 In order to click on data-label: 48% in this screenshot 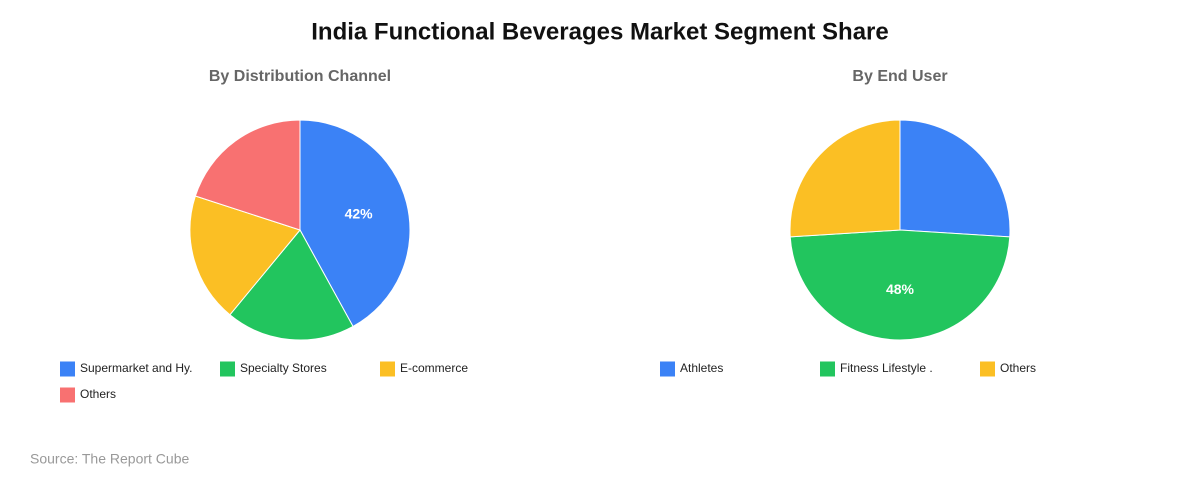, I will do `click(900, 289)`.